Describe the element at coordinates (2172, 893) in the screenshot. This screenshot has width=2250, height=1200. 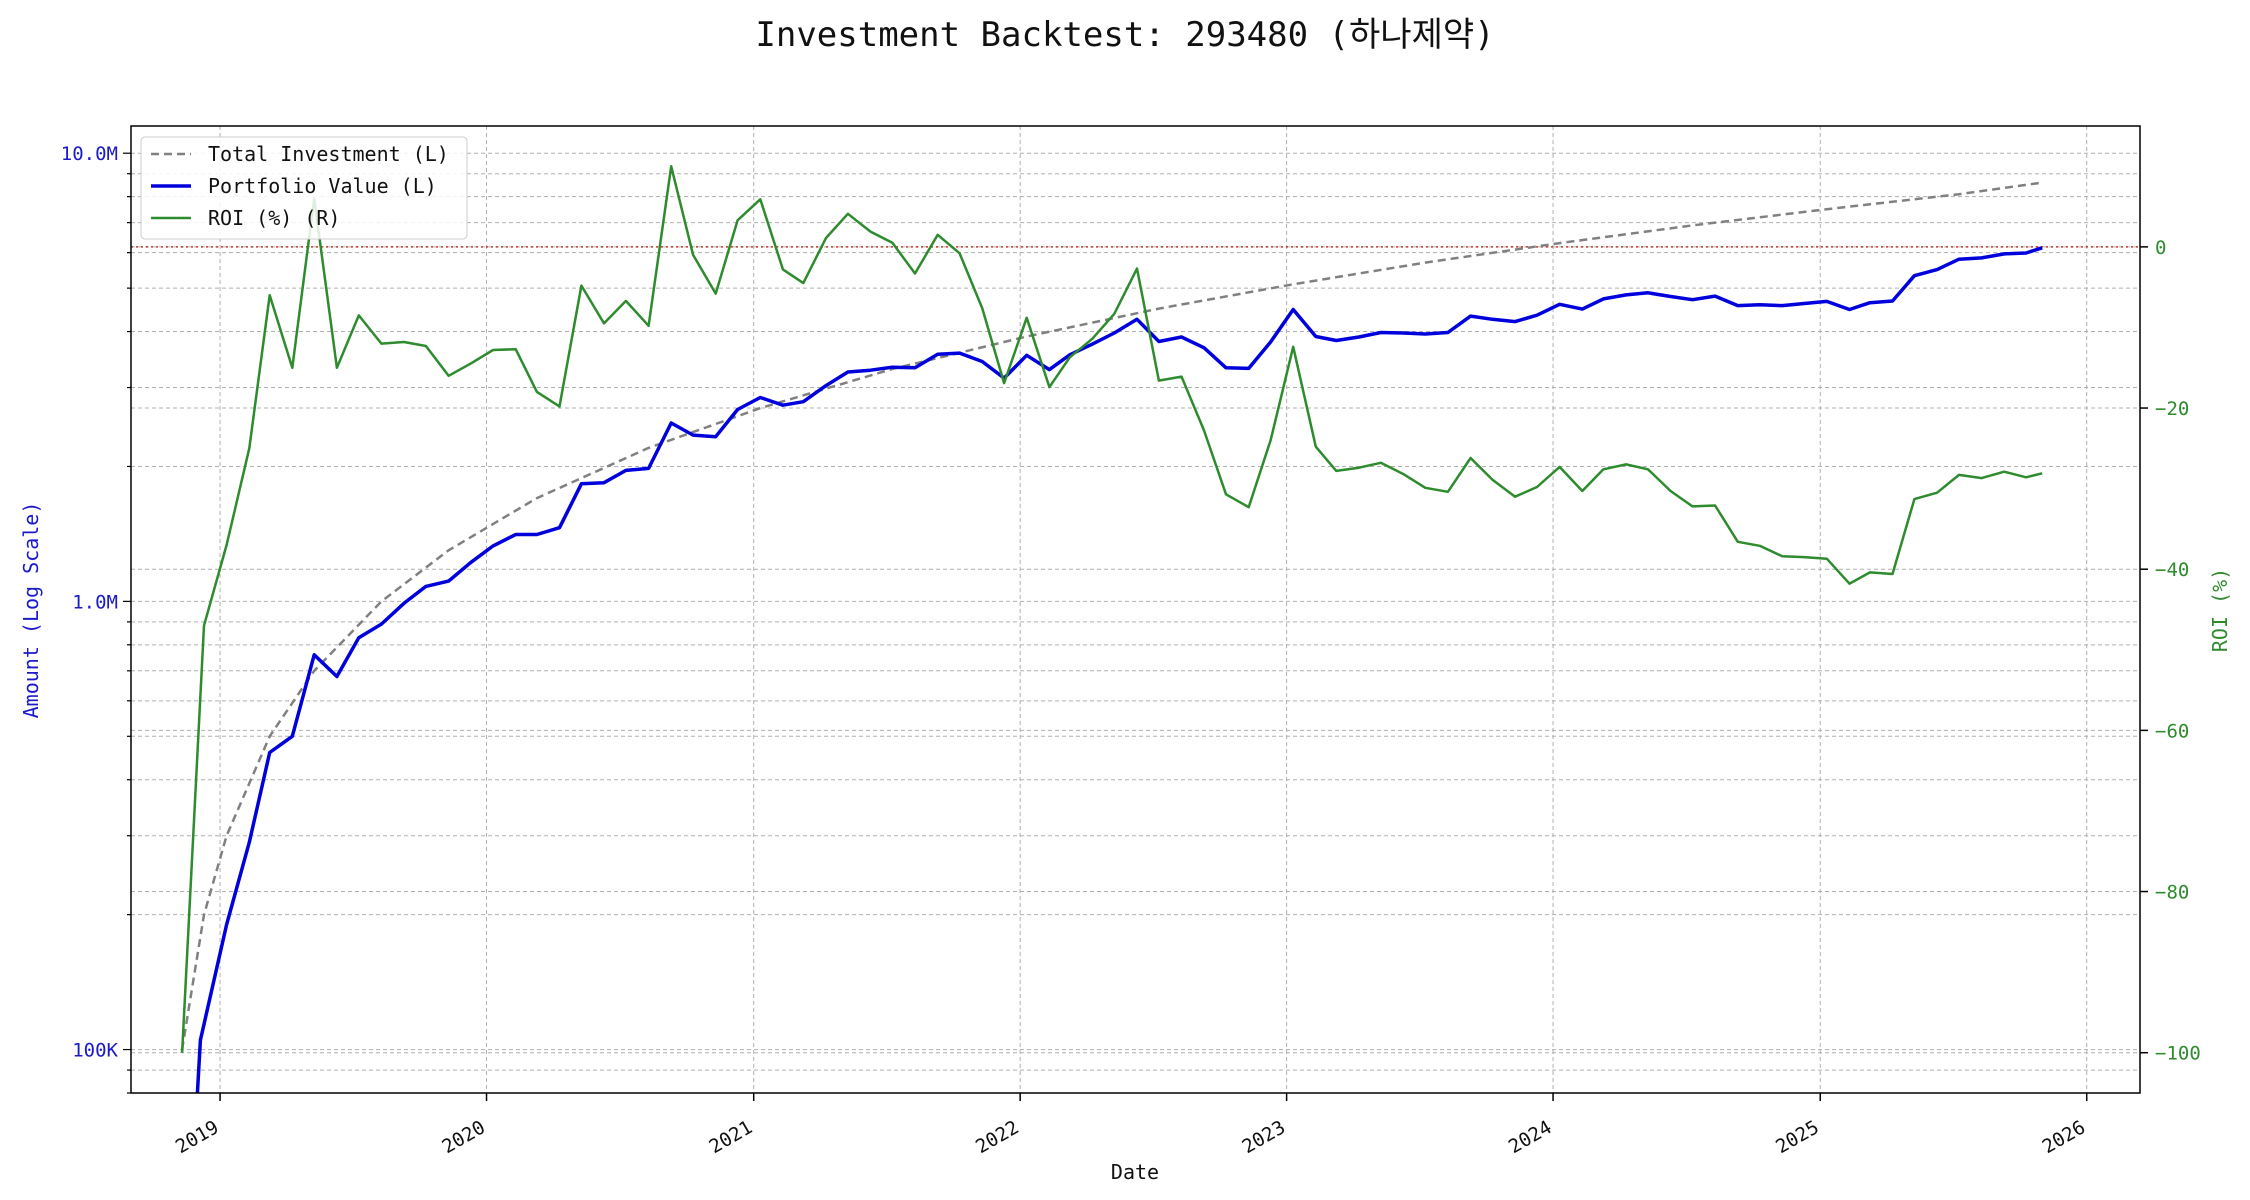
I see `right-tick-label--80: −80` at that location.